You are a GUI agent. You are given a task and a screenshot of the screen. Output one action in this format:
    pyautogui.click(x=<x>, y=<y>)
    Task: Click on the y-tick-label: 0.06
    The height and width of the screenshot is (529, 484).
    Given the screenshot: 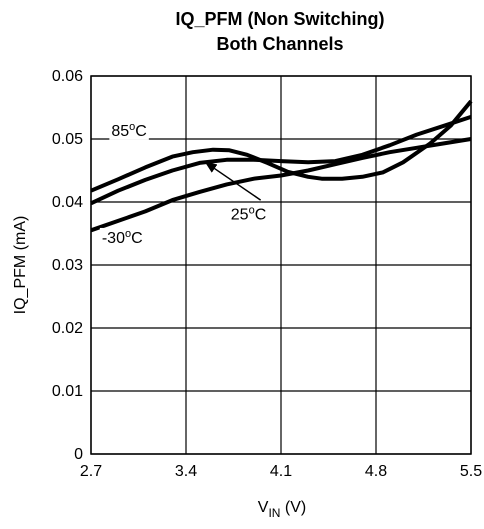 What is the action you would take?
    pyautogui.click(x=67, y=76)
    